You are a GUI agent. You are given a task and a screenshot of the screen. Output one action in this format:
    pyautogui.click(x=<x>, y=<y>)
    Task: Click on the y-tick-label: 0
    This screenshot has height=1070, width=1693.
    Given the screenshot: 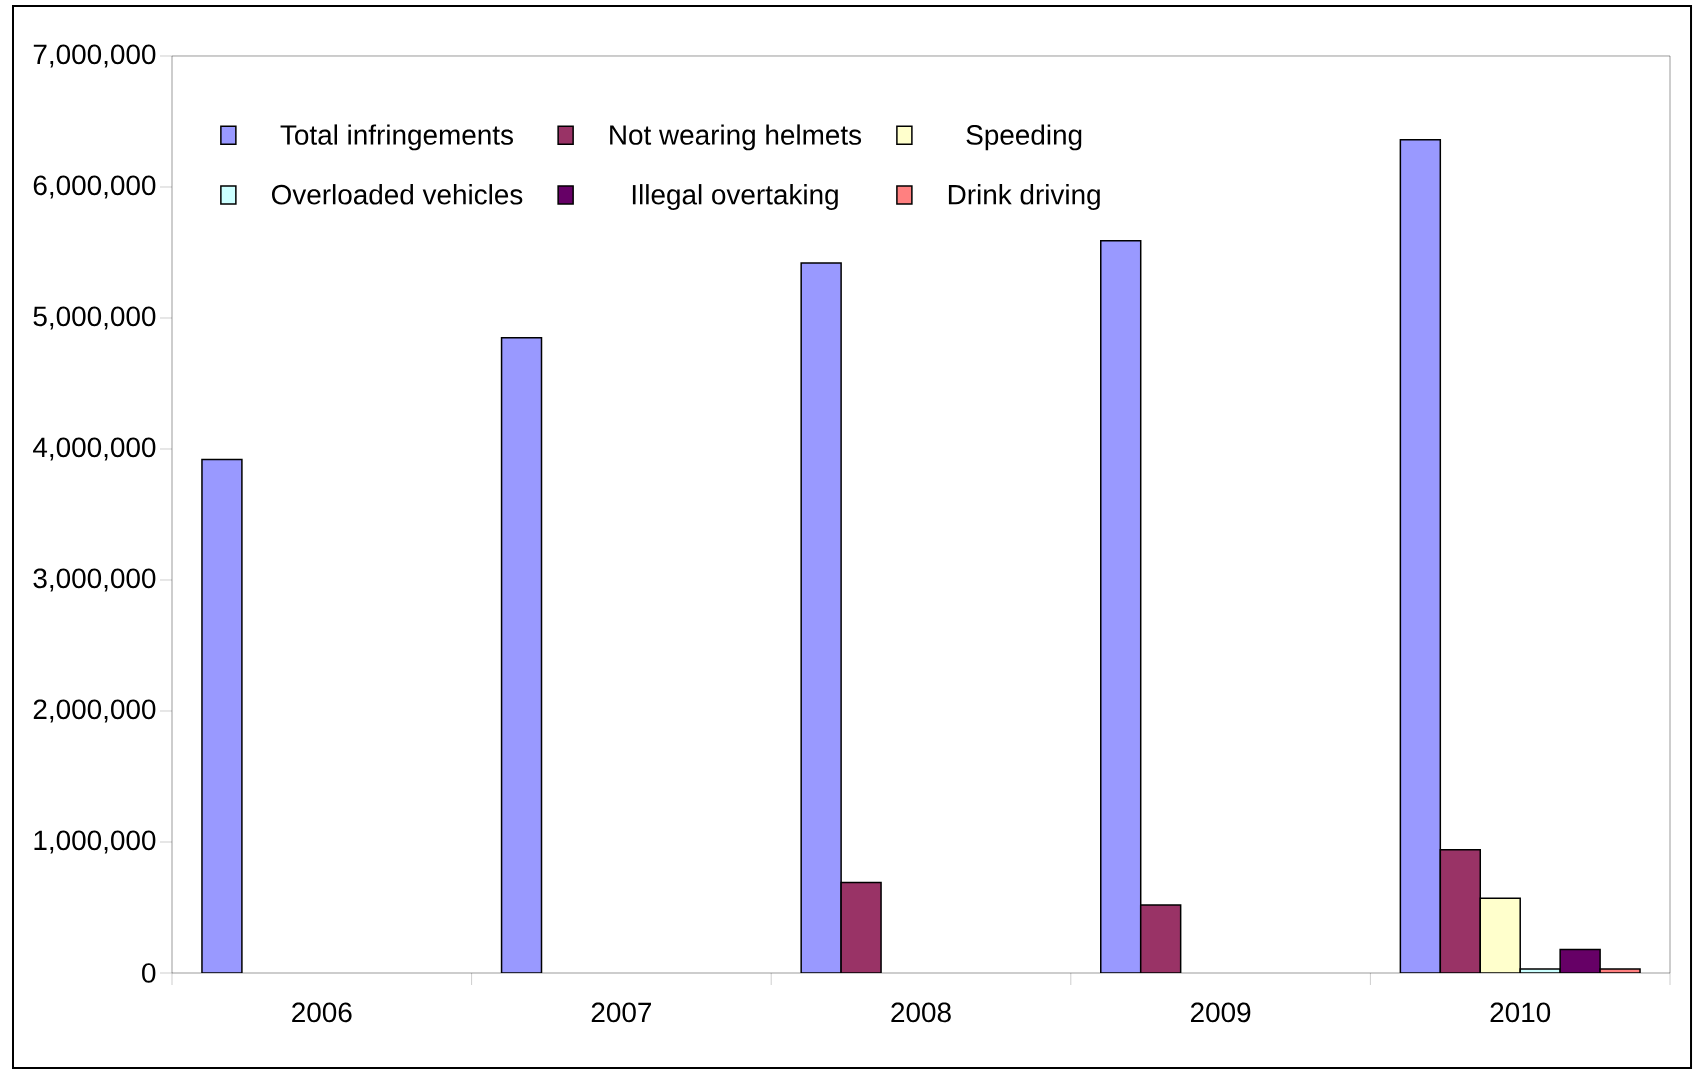 What is the action you would take?
    pyautogui.click(x=149, y=973)
    